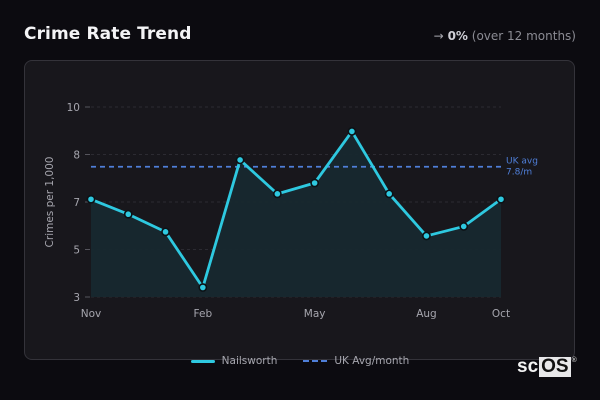  I want to click on legend-item-nailsworth: Nailsworth, so click(234, 361).